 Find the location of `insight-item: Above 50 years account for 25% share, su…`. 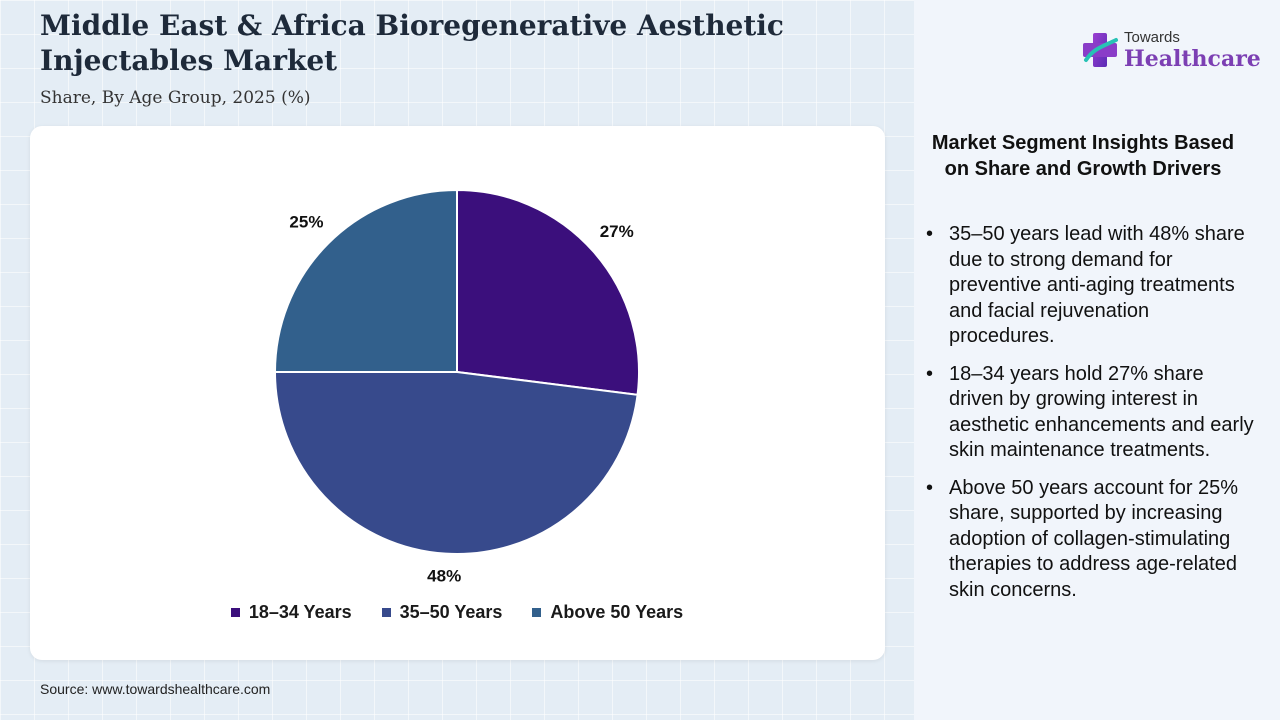

insight-item: Above 50 years account for 25% share, su… is located at coordinates (1089, 540).